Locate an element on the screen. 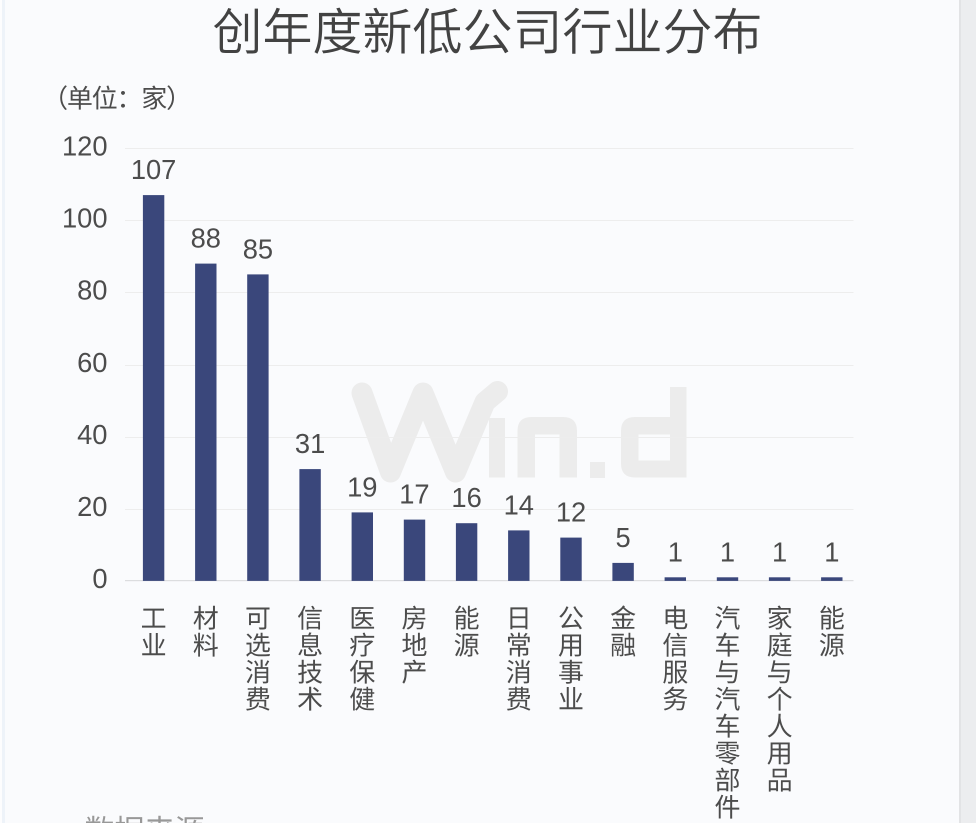 The height and width of the screenshot is (823, 976). svg-text: 80 is located at coordinates (92, 290).